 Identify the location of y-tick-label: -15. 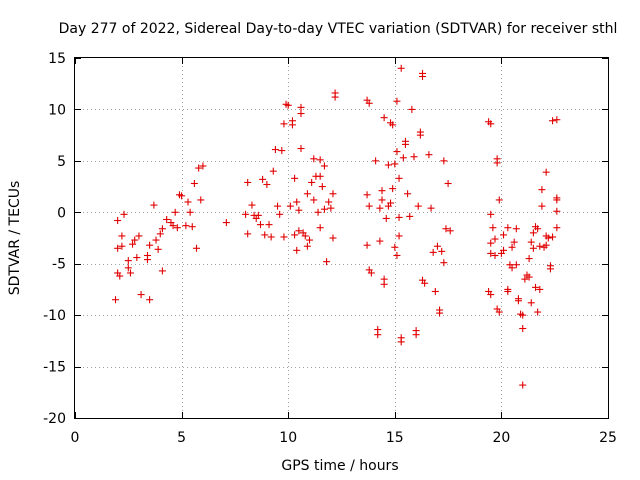
(54, 368).